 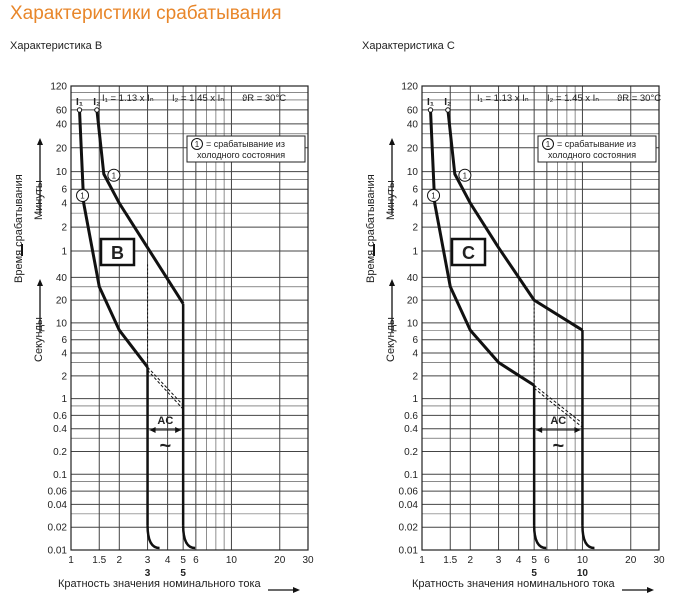 I want to click on chart-b-note-marker-num: 1, so click(x=197, y=144).